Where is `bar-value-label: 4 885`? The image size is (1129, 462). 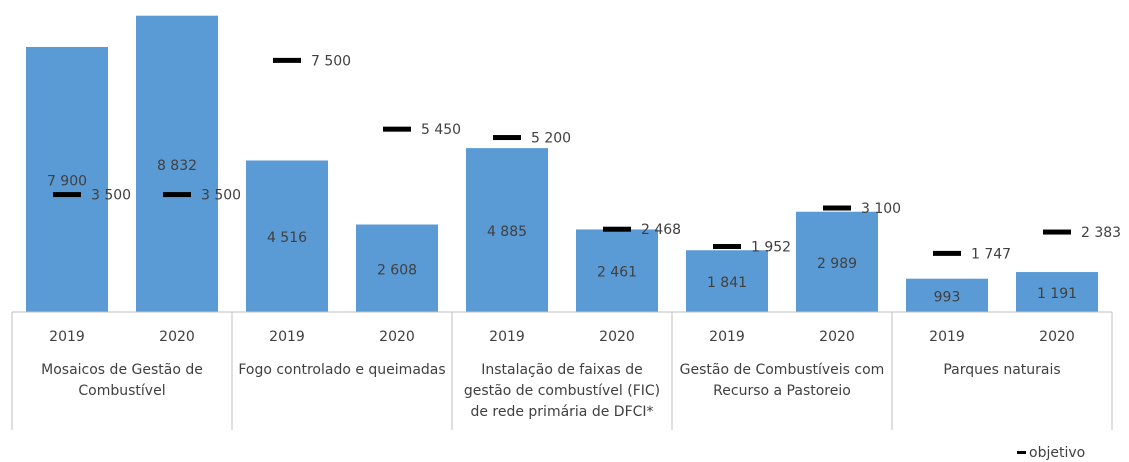
bar-value-label: 4 885 is located at coordinates (507, 232).